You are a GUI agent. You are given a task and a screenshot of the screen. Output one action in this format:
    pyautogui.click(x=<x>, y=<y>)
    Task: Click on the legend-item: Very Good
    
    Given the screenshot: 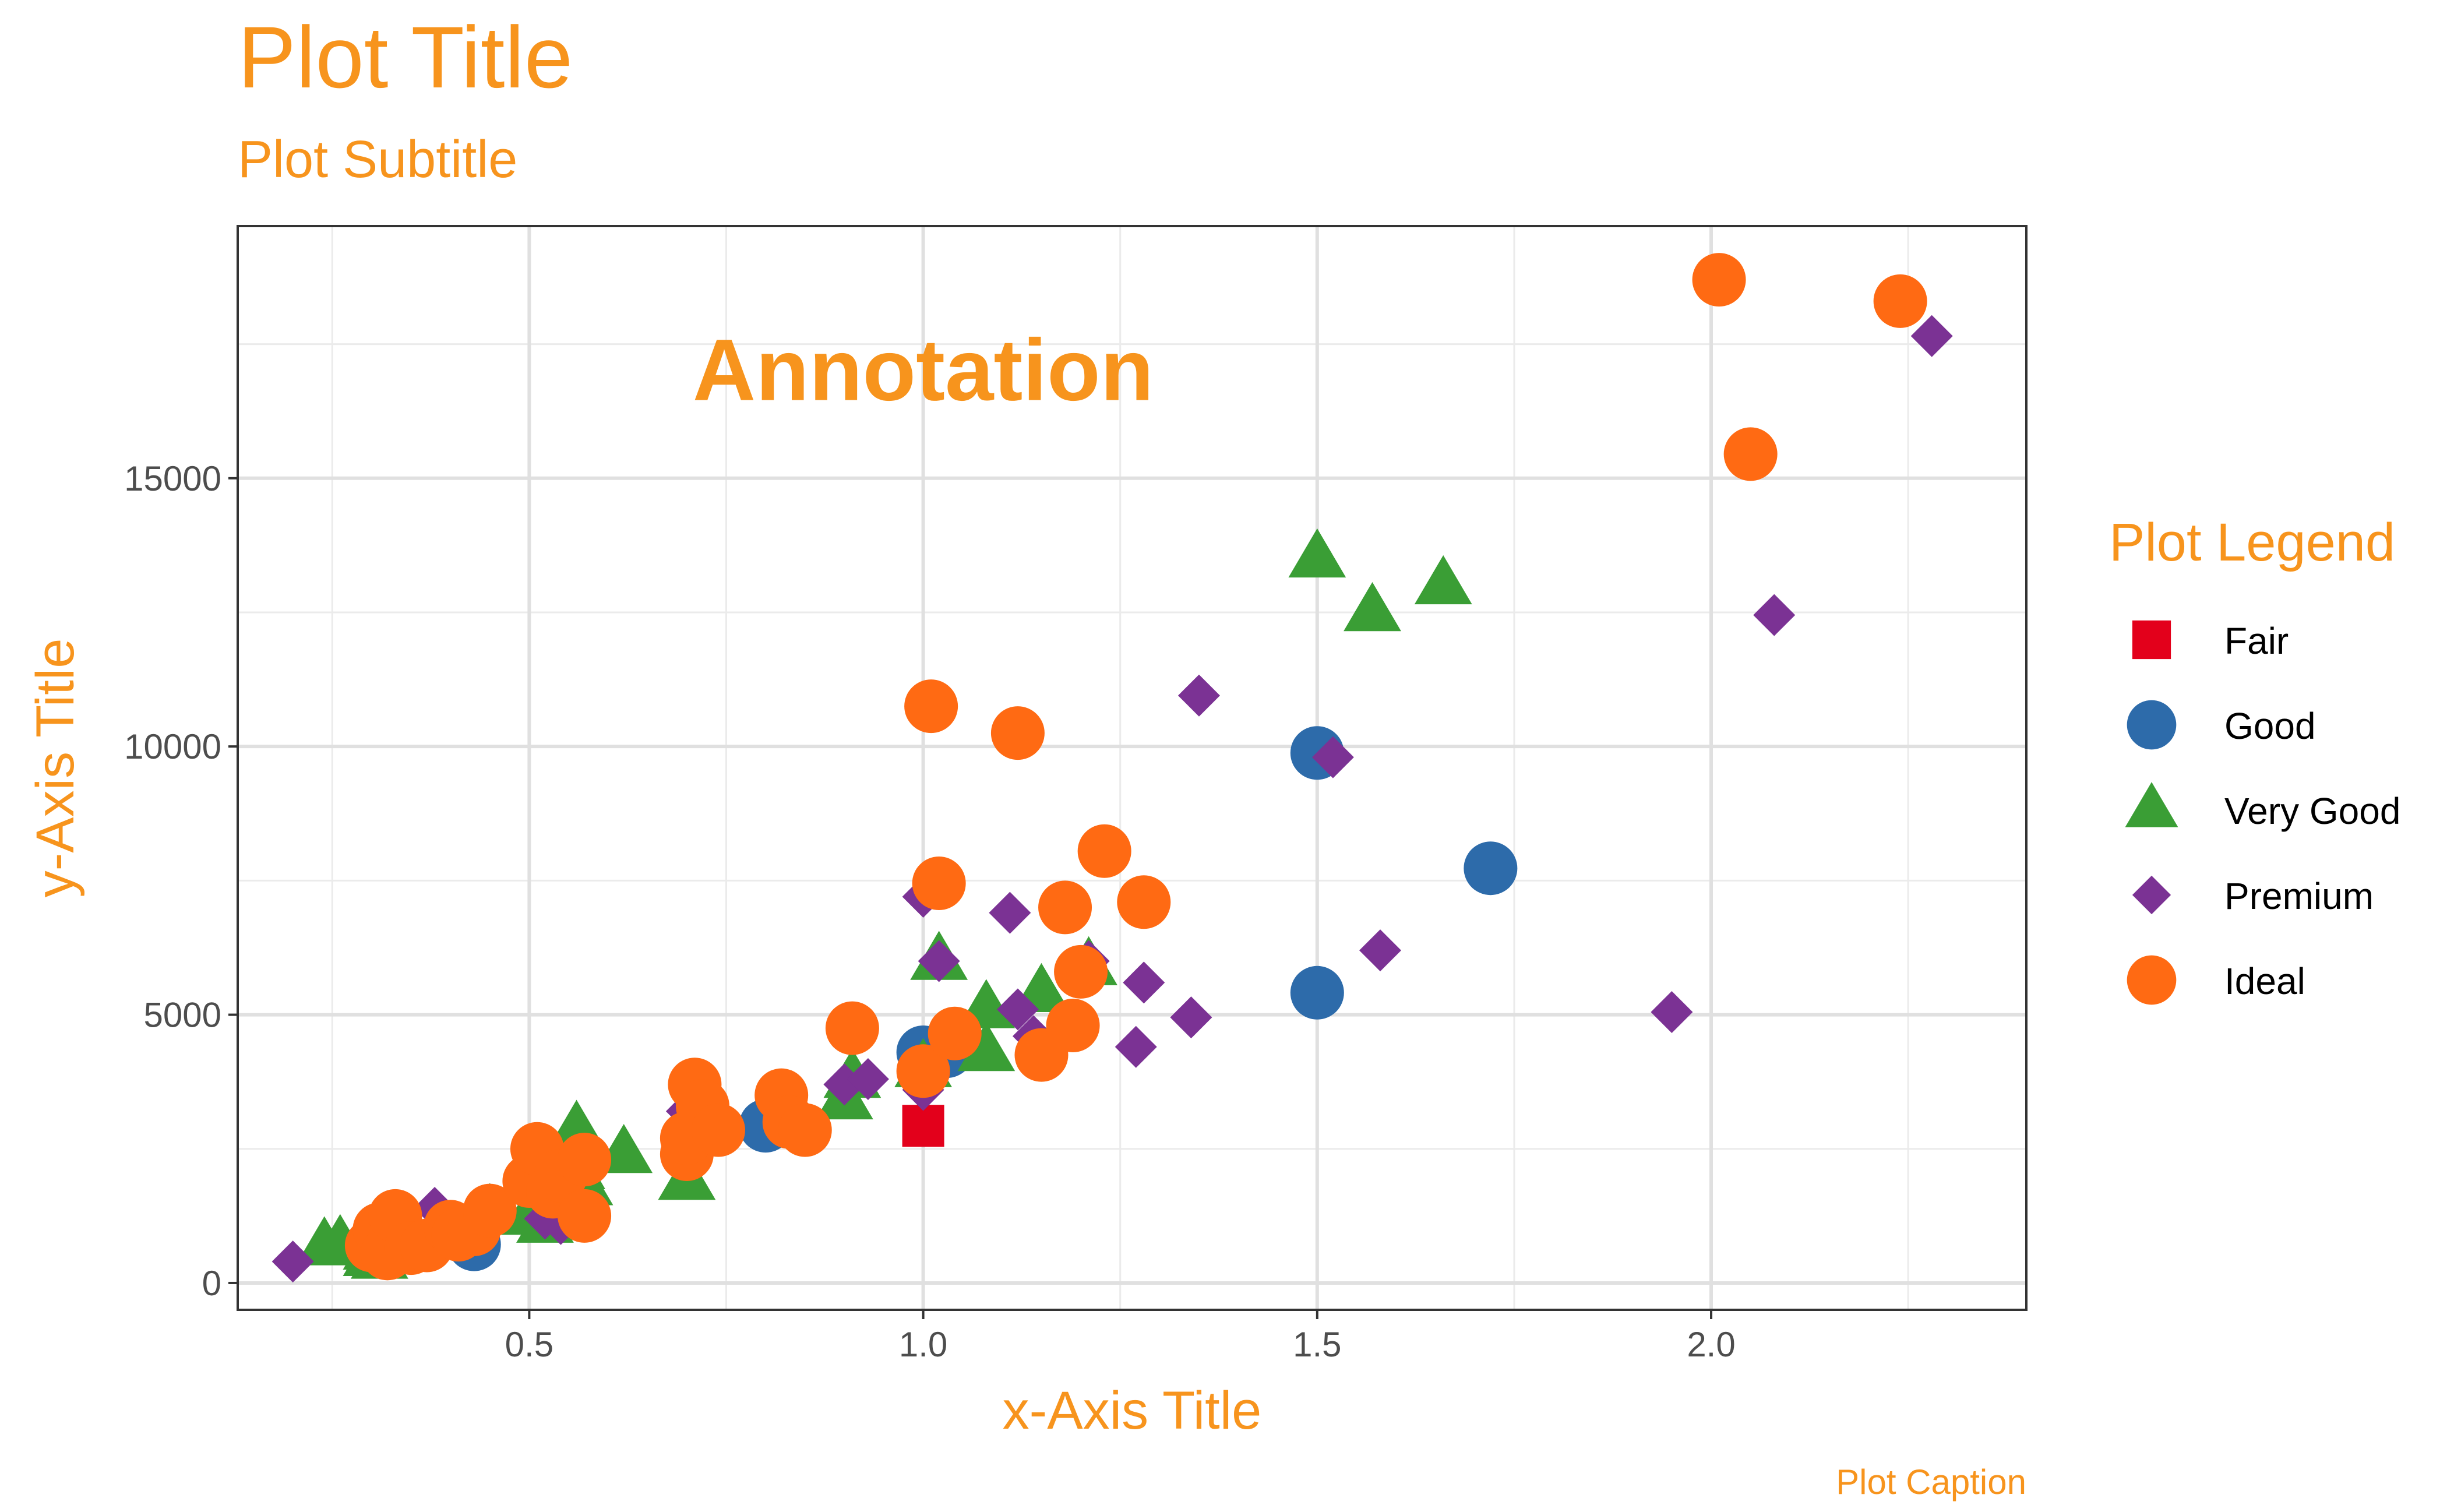 What is the action you would take?
    pyautogui.click(x=2262, y=807)
    